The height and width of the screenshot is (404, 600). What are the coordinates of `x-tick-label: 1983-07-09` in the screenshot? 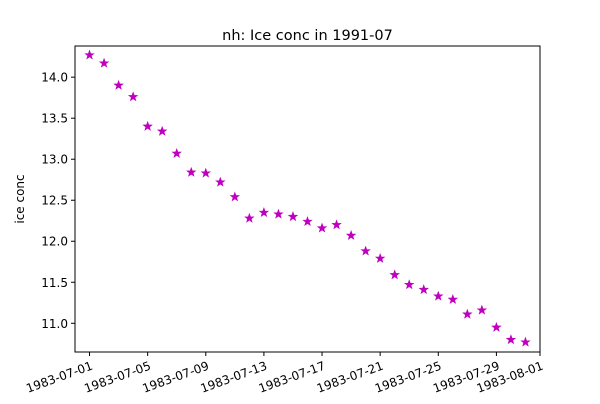 It's located at (175, 377).